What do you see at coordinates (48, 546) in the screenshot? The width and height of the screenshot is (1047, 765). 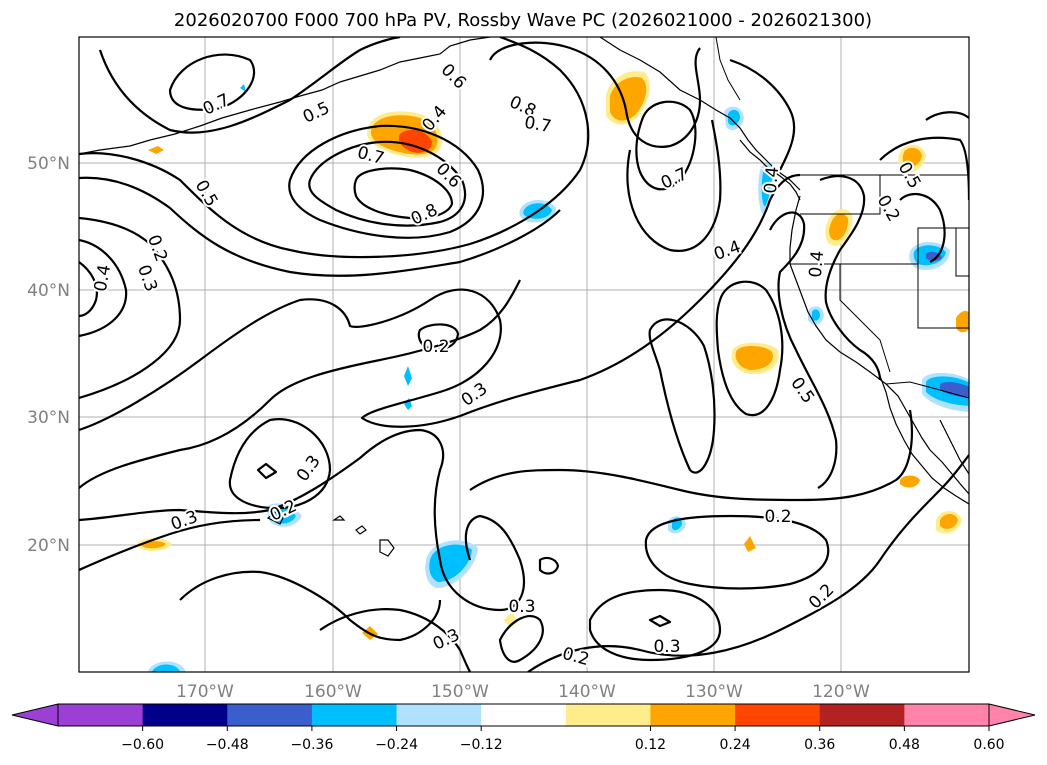 I see `lat-label: 20°N` at bounding box center [48, 546].